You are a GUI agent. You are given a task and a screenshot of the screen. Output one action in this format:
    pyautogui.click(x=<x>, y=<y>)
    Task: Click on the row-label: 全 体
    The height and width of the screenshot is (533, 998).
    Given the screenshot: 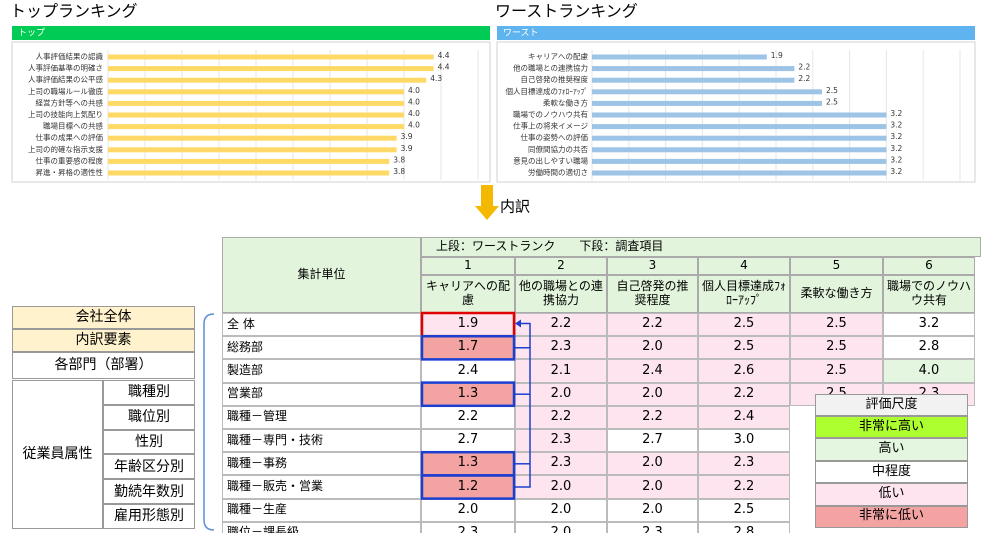 What is the action you would take?
    pyautogui.click(x=321, y=325)
    